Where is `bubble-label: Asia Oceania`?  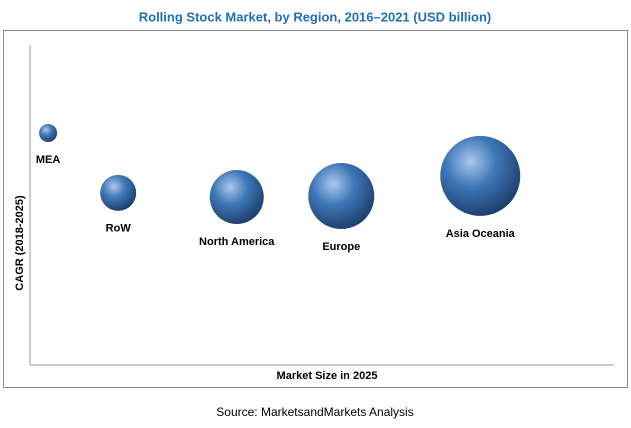 bubble-label: Asia Oceania is located at coordinates (481, 234).